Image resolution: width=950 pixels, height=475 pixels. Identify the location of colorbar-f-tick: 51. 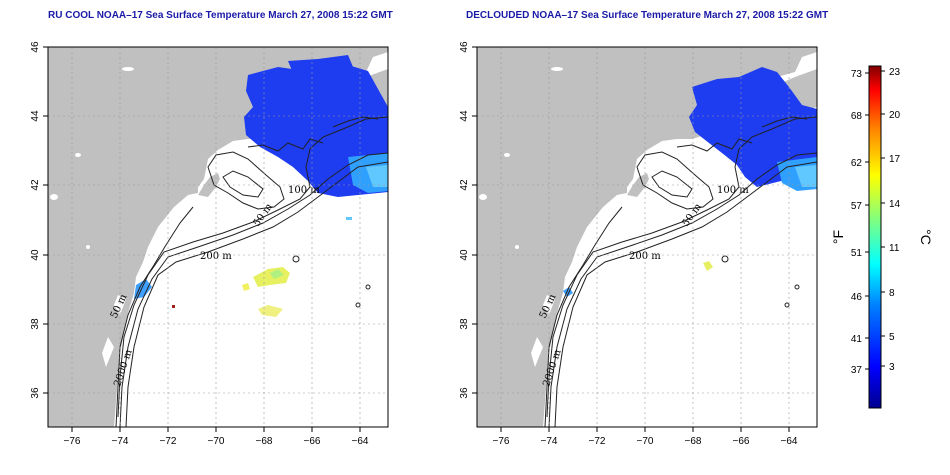
(857, 253).